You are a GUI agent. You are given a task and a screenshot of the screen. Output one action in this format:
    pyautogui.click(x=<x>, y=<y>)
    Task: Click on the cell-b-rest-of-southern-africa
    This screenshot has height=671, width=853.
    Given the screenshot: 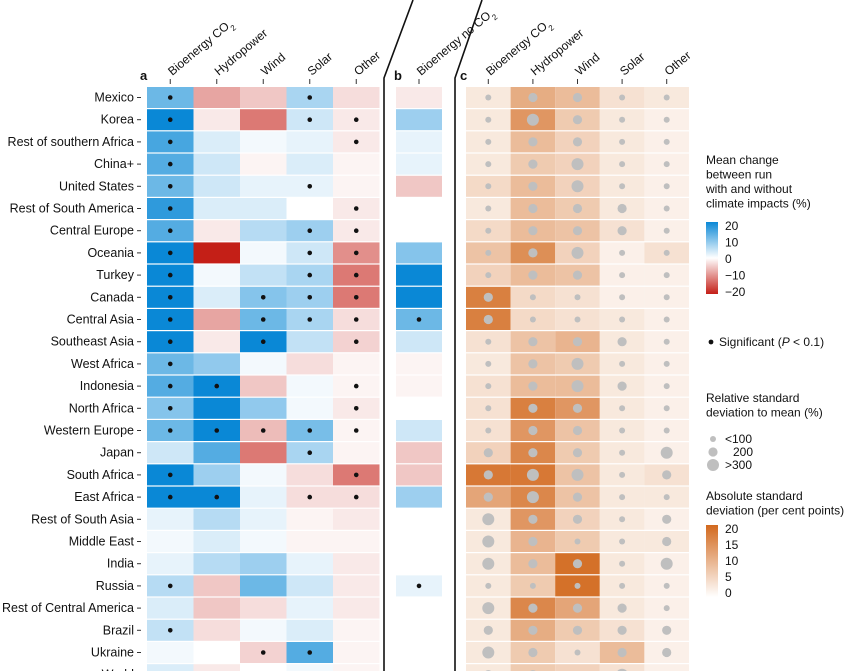 What is the action you would take?
    pyautogui.click(x=419, y=142)
    